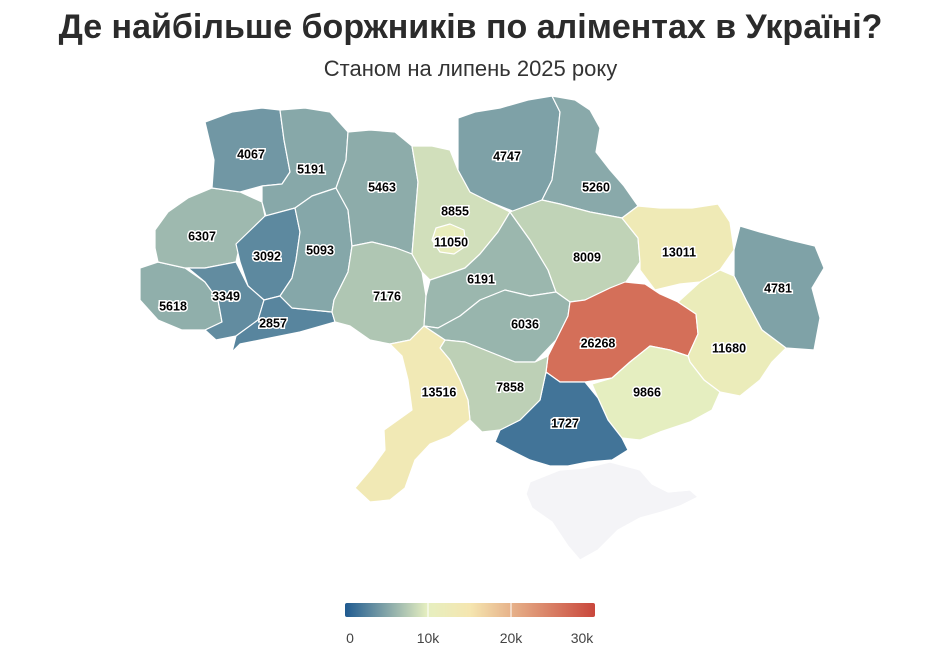 Image resolution: width=941 pixels, height=664 pixels. What do you see at coordinates (273, 323) in the screenshot?
I see `region-value-label-chernivtsi: 2857` at bounding box center [273, 323].